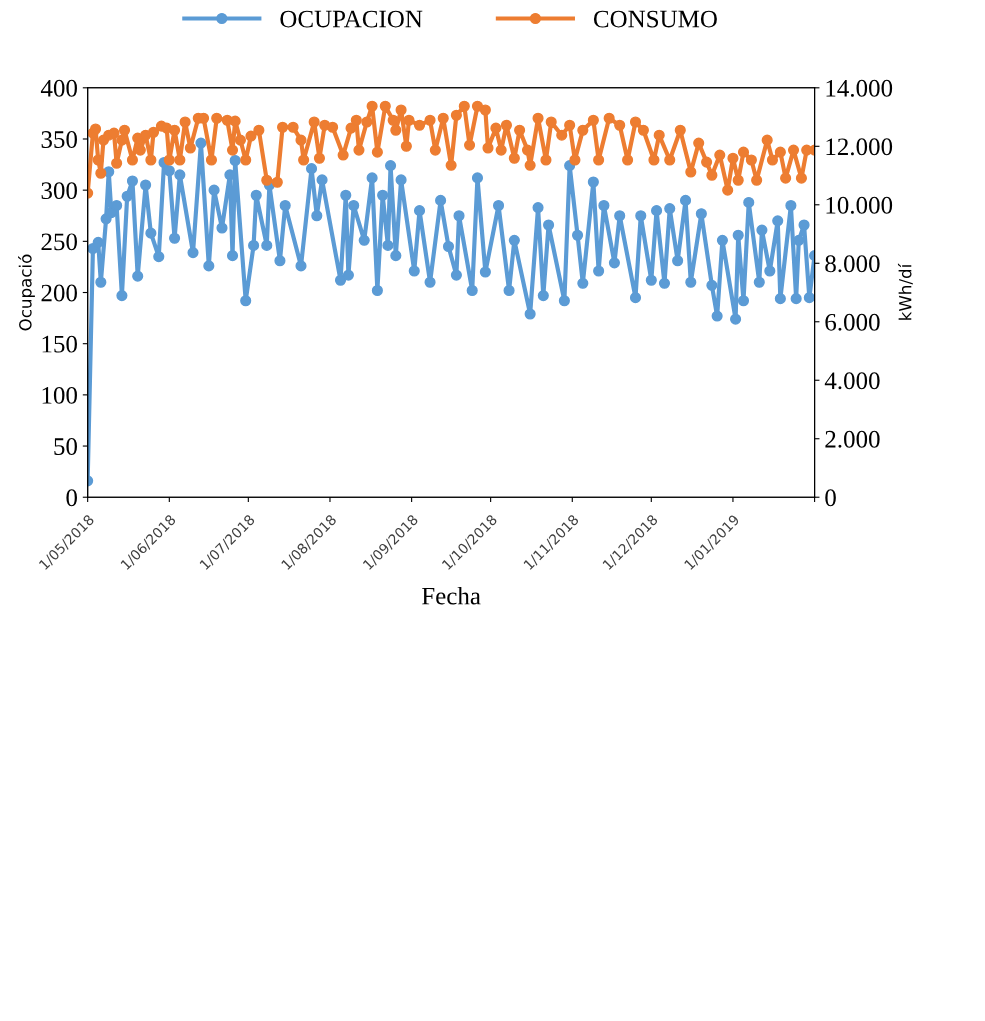  I want to click on y-axis-title: Ocupació, so click(26, 292).